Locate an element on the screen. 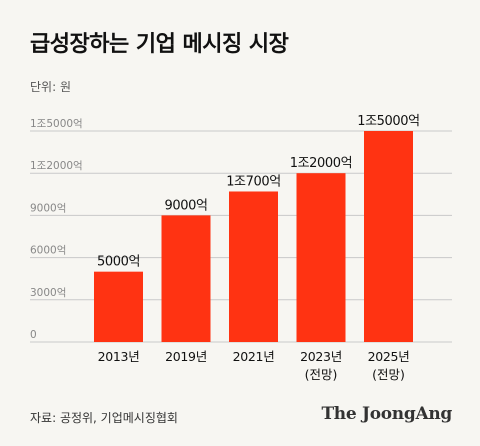 The width and height of the screenshot is (480, 446). y-tick-label: 0 is located at coordinates (33, 335).